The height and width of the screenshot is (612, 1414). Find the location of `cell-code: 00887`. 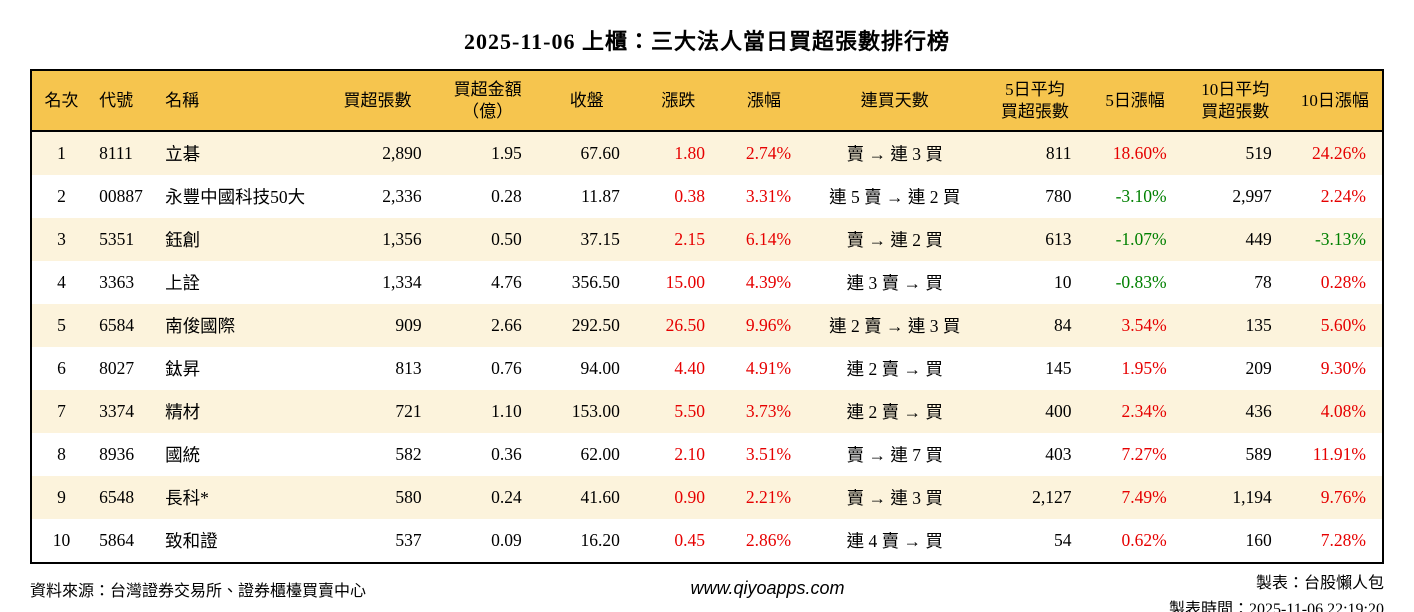

cell-code: 00887 is located at coordinates (121, 196).